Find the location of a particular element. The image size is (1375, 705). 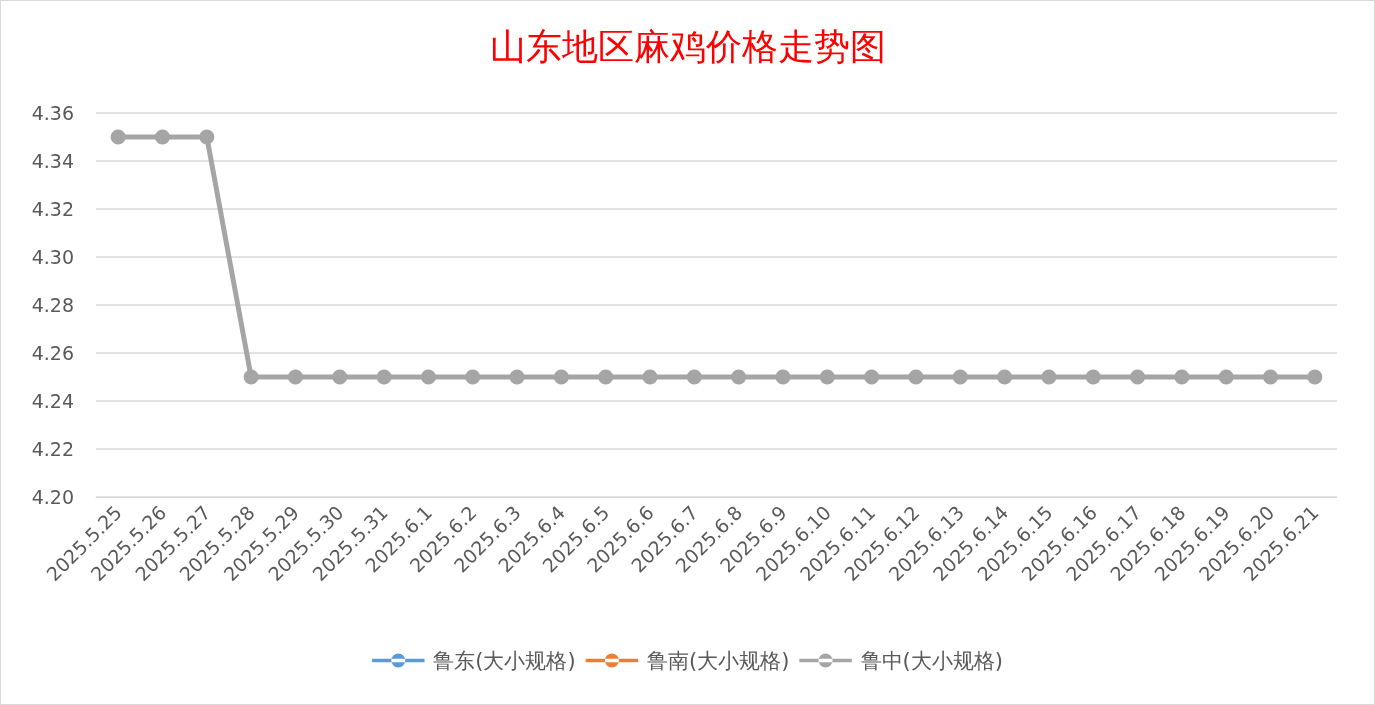

legend-label: 鲁东(大小规格) is located at coordinates (504, 660).